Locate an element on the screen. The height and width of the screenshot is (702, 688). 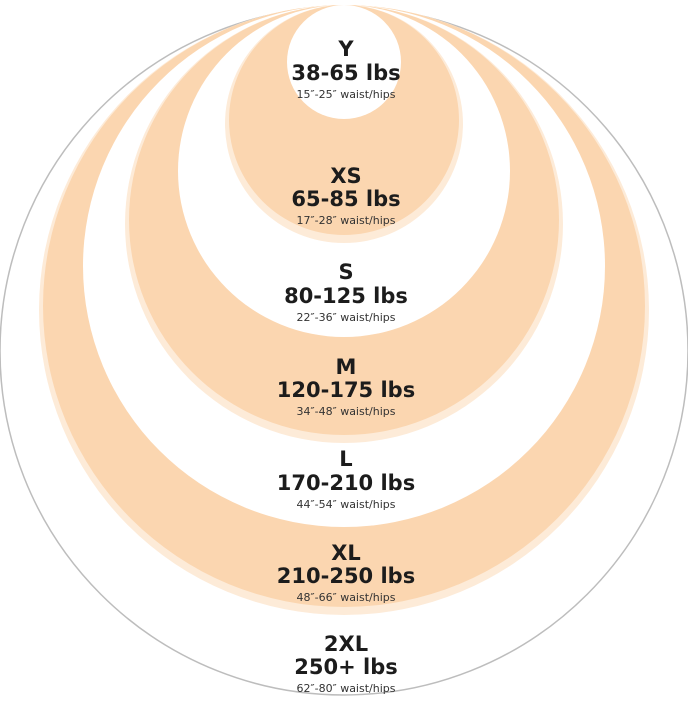
waist-hips-range: 44″-54″ waist/hips is located at coordinates (346, 504).